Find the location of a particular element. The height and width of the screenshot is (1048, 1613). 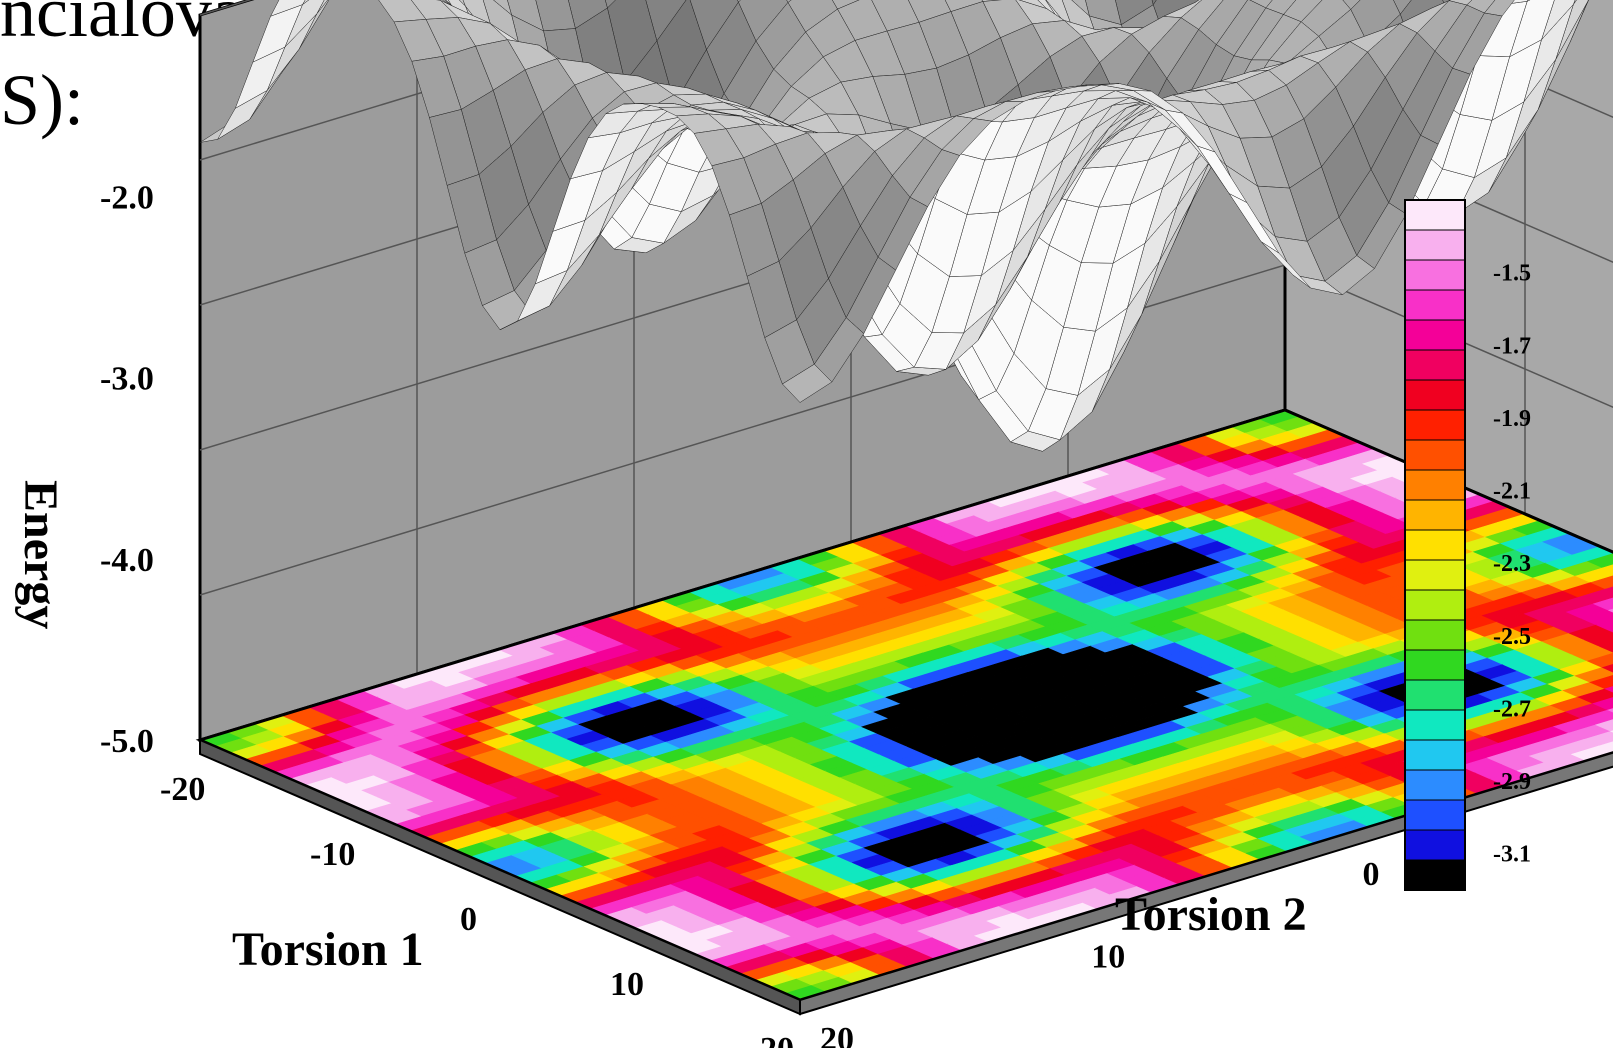

colorbar-frame is located at coordinates (1435, 545).